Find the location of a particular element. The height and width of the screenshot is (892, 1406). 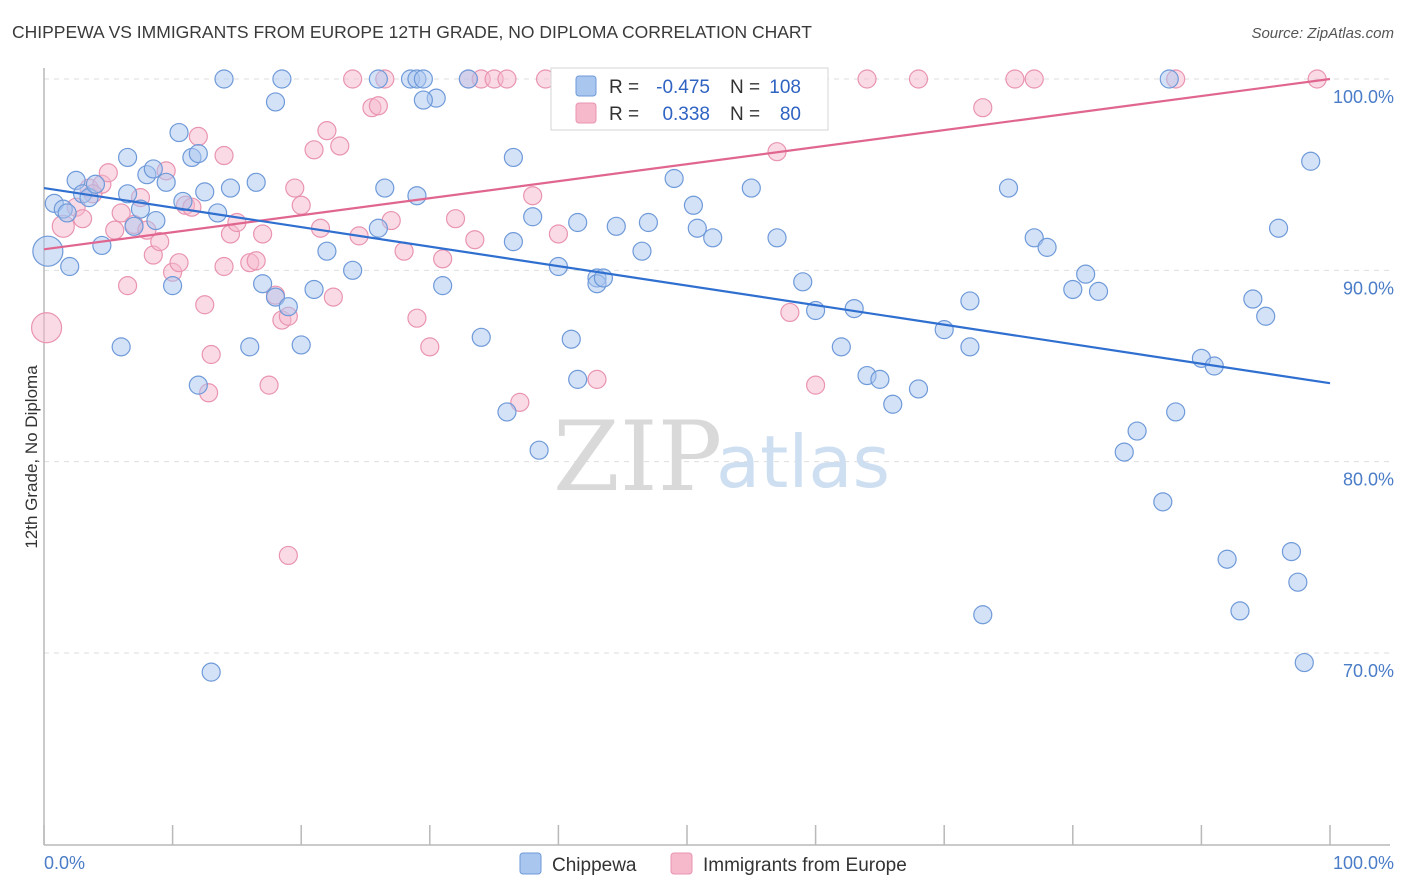

y-tick-label: 100.0% is located at coordinates (1363, 97).